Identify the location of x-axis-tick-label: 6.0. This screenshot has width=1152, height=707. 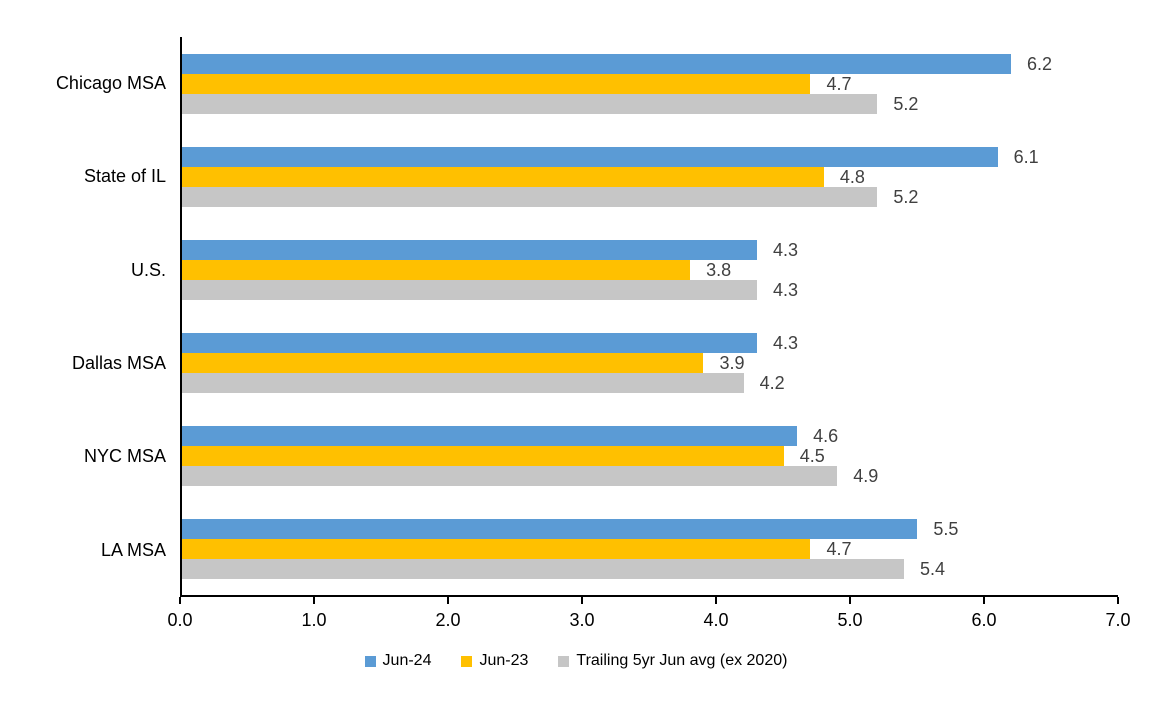
(984, 620).